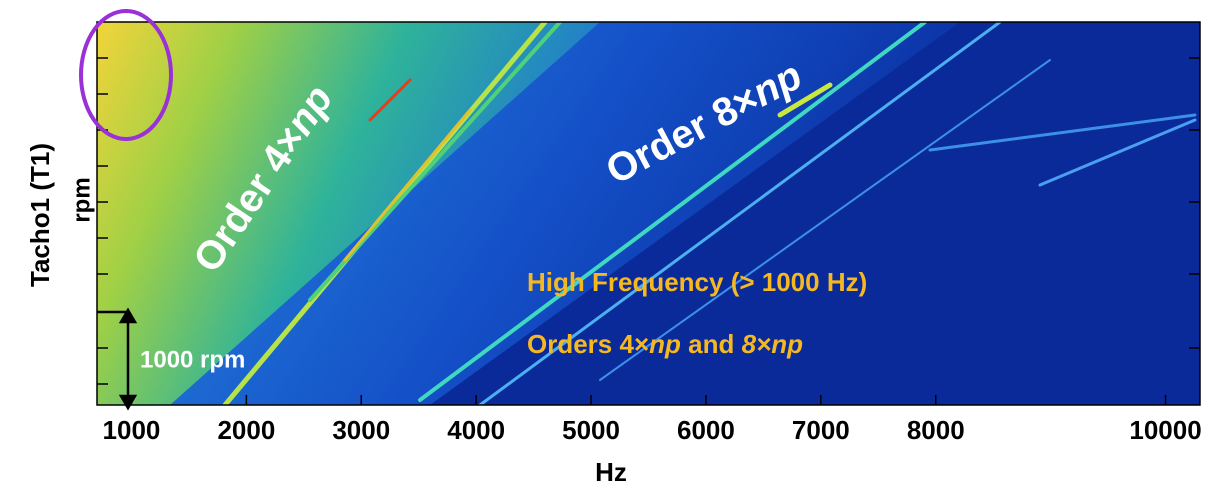 The height and width of the screenshot is (496, 1223). I want to click on highlight-ellipse, so click(126, 75).